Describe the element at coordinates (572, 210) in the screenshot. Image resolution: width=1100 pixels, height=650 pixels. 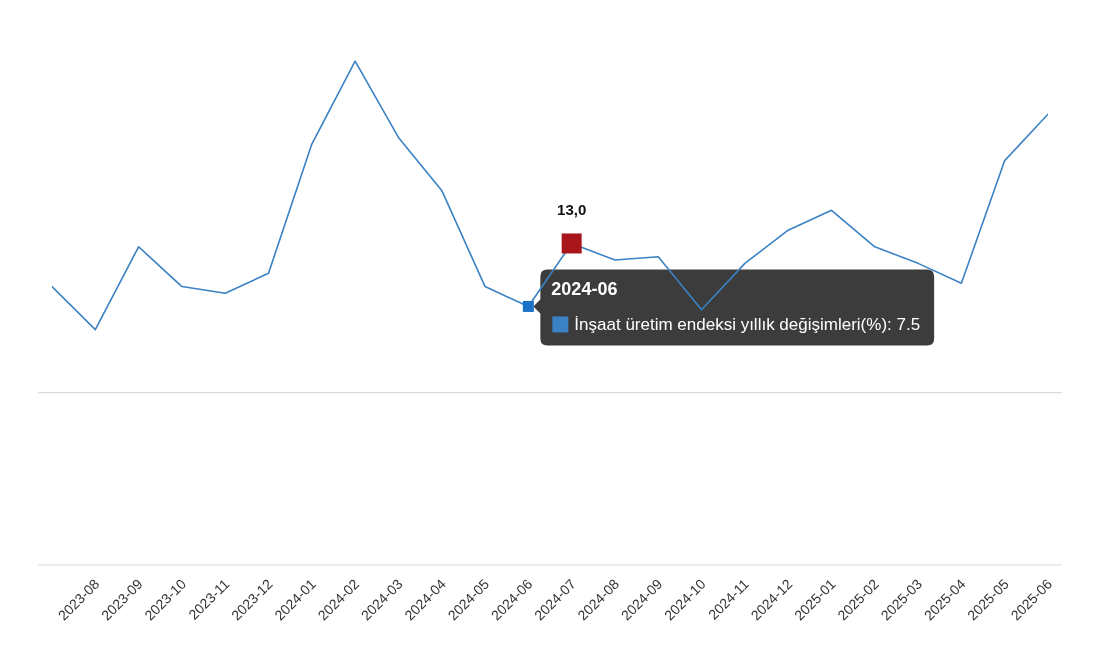
I see `annotation: 13,0` at that location.